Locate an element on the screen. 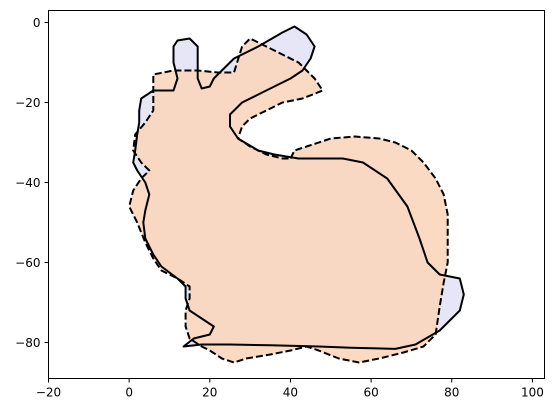 Image resolution: width=554 pixels, height=413 pixels. x-tick-label: −20 is located at coordinates (48, 393).